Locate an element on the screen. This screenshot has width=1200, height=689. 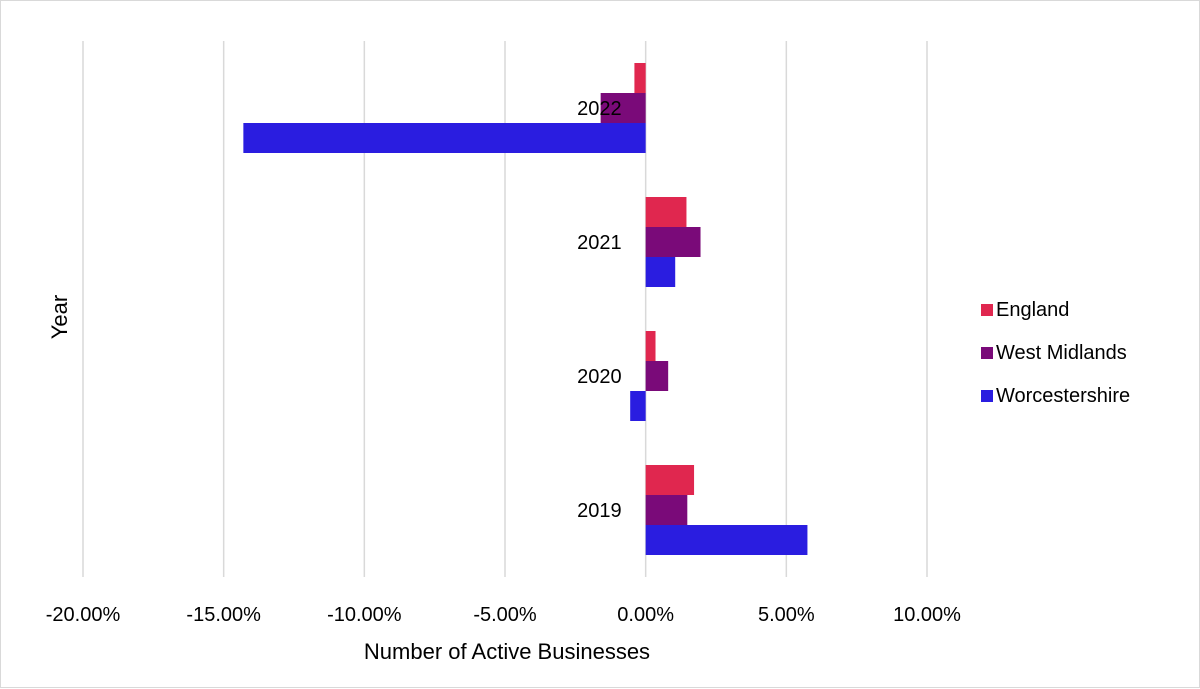
bar-2019-worcestershire is located at coordinates (726, 540).